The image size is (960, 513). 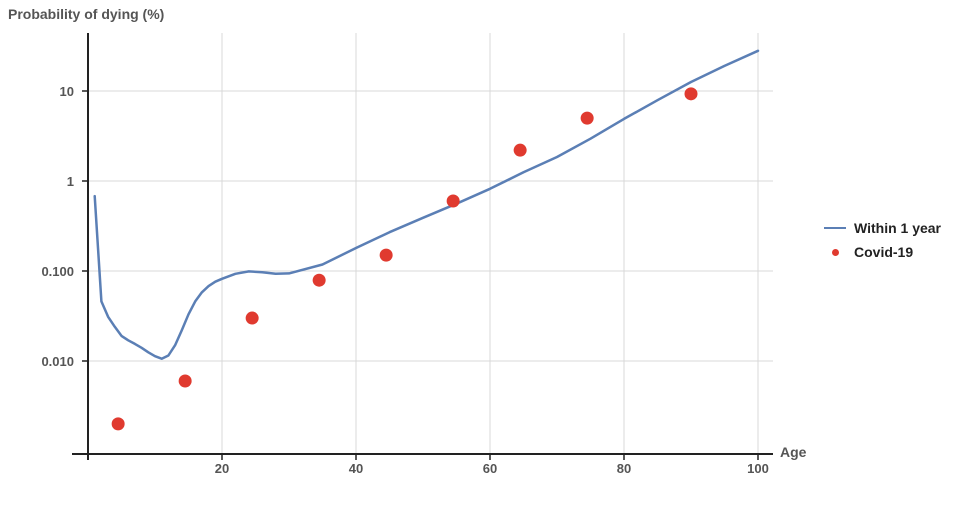 What do you see at coordinates (835, 228) in the screenshot?
I see `legend-line-swatch` at bounding box center [835, 228].